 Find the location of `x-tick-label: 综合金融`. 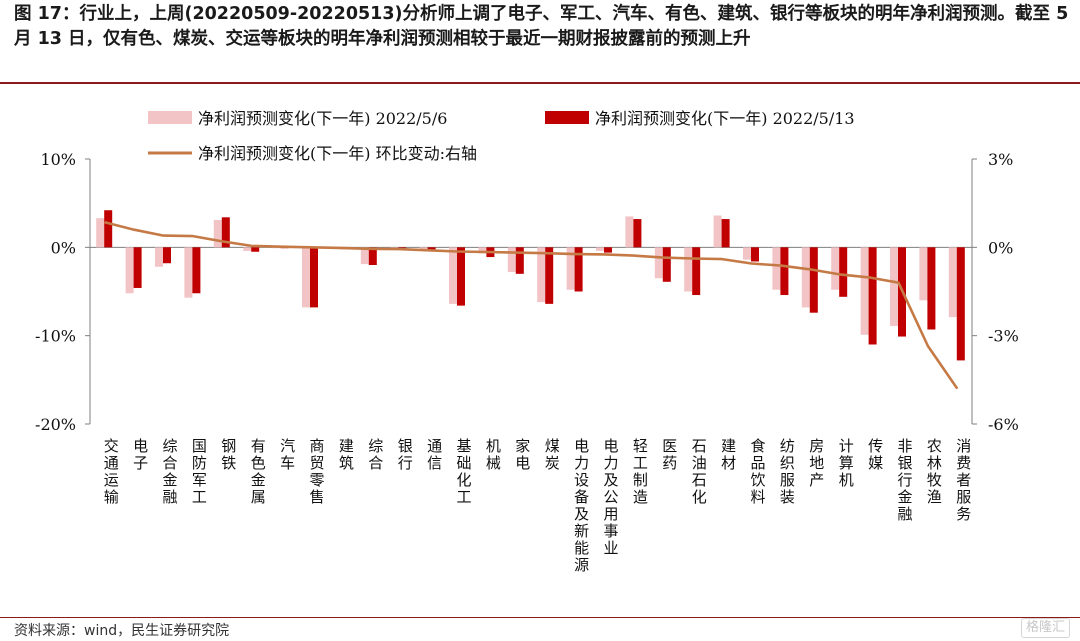

x-tick-label: 综合金融 is located at coordinates (170, 472).